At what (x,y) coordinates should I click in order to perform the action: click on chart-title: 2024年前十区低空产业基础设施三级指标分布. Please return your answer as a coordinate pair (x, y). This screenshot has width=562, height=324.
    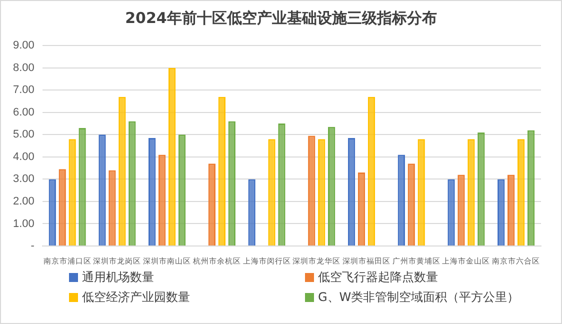
    Looking at the image, I should click on (281, 19).